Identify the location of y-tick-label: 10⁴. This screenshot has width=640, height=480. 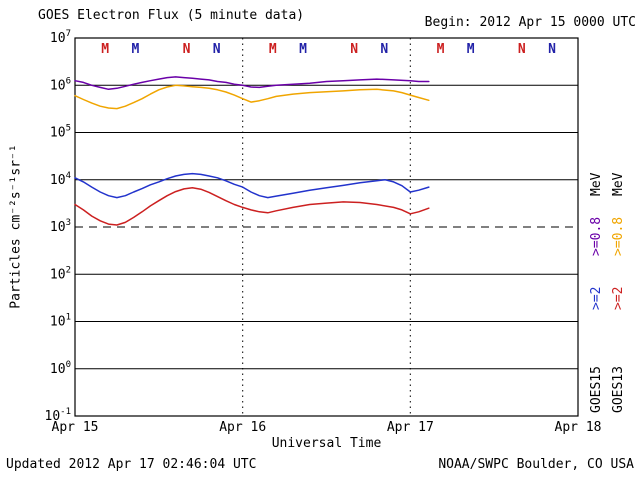
(60, 179).